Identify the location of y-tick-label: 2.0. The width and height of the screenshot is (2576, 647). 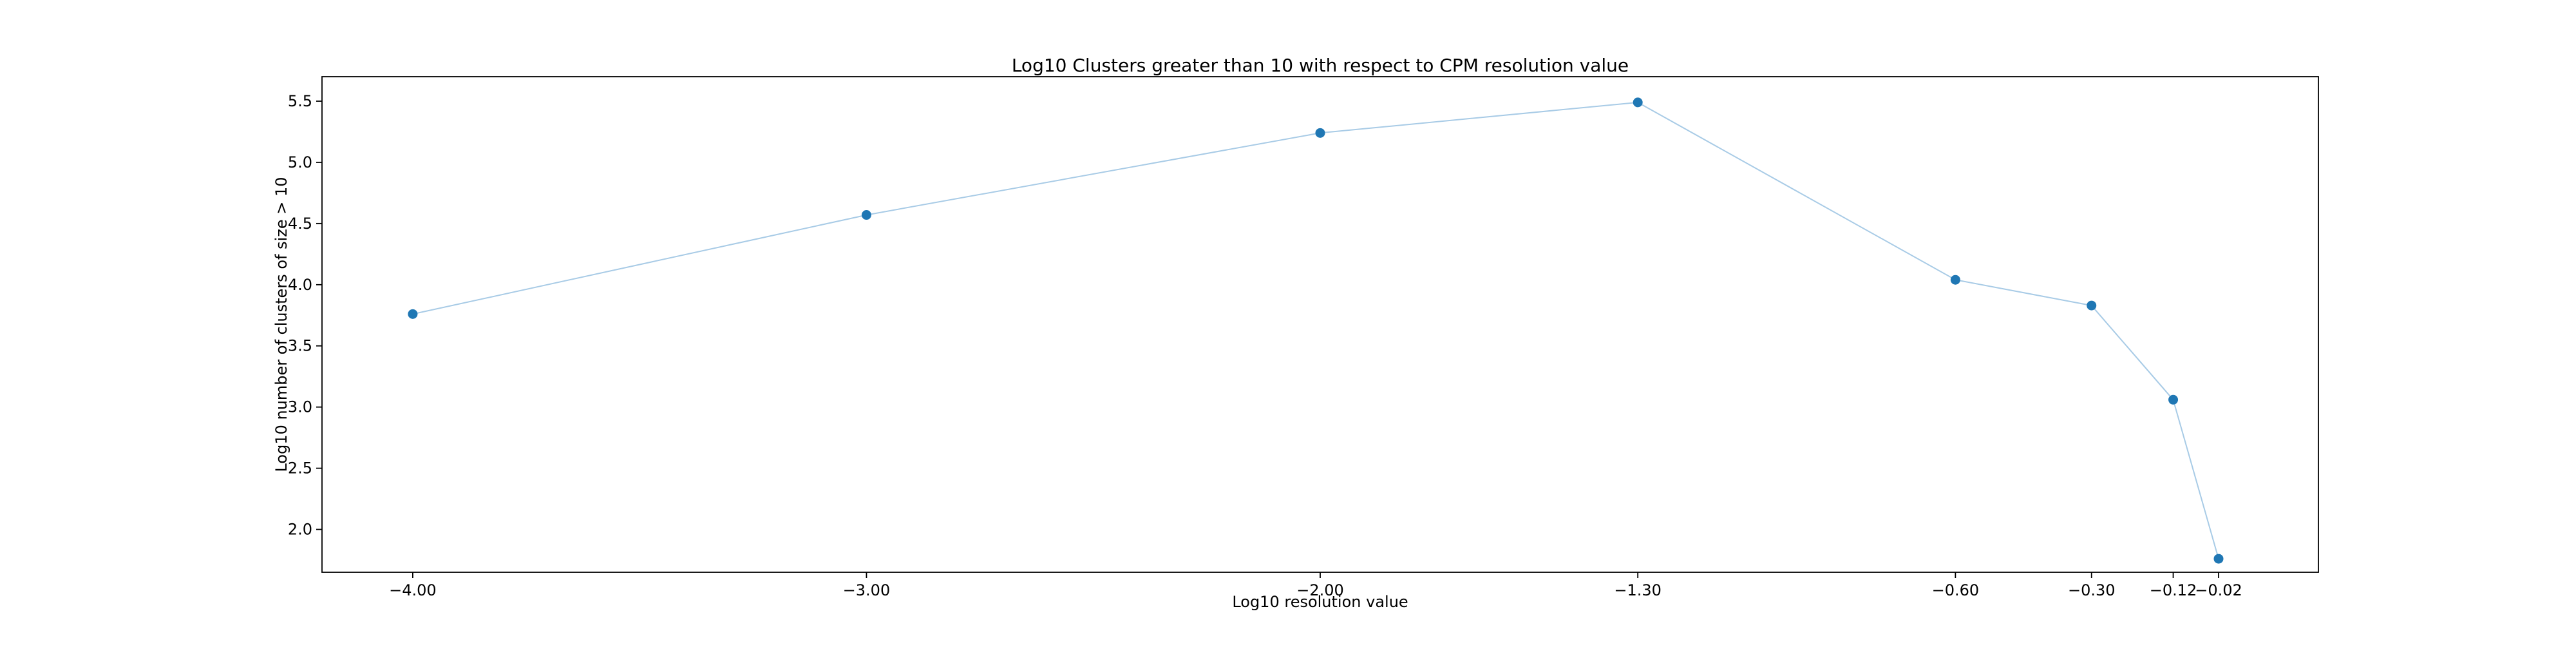
(300, 530).